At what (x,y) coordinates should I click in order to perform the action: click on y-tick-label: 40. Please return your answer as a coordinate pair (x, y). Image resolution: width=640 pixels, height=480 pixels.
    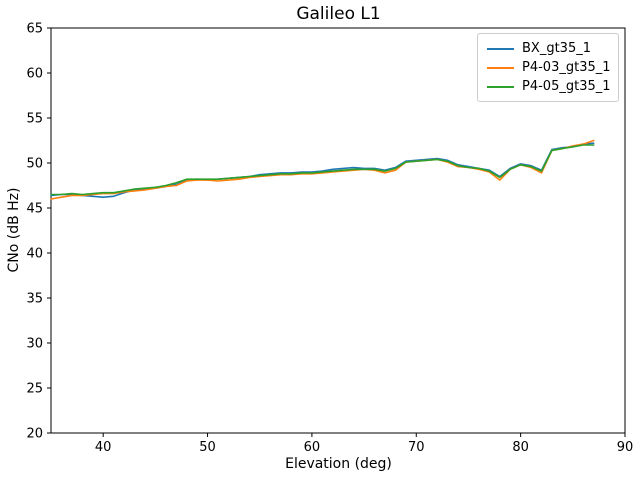
    Looking at the image, I should click on (34, 254).